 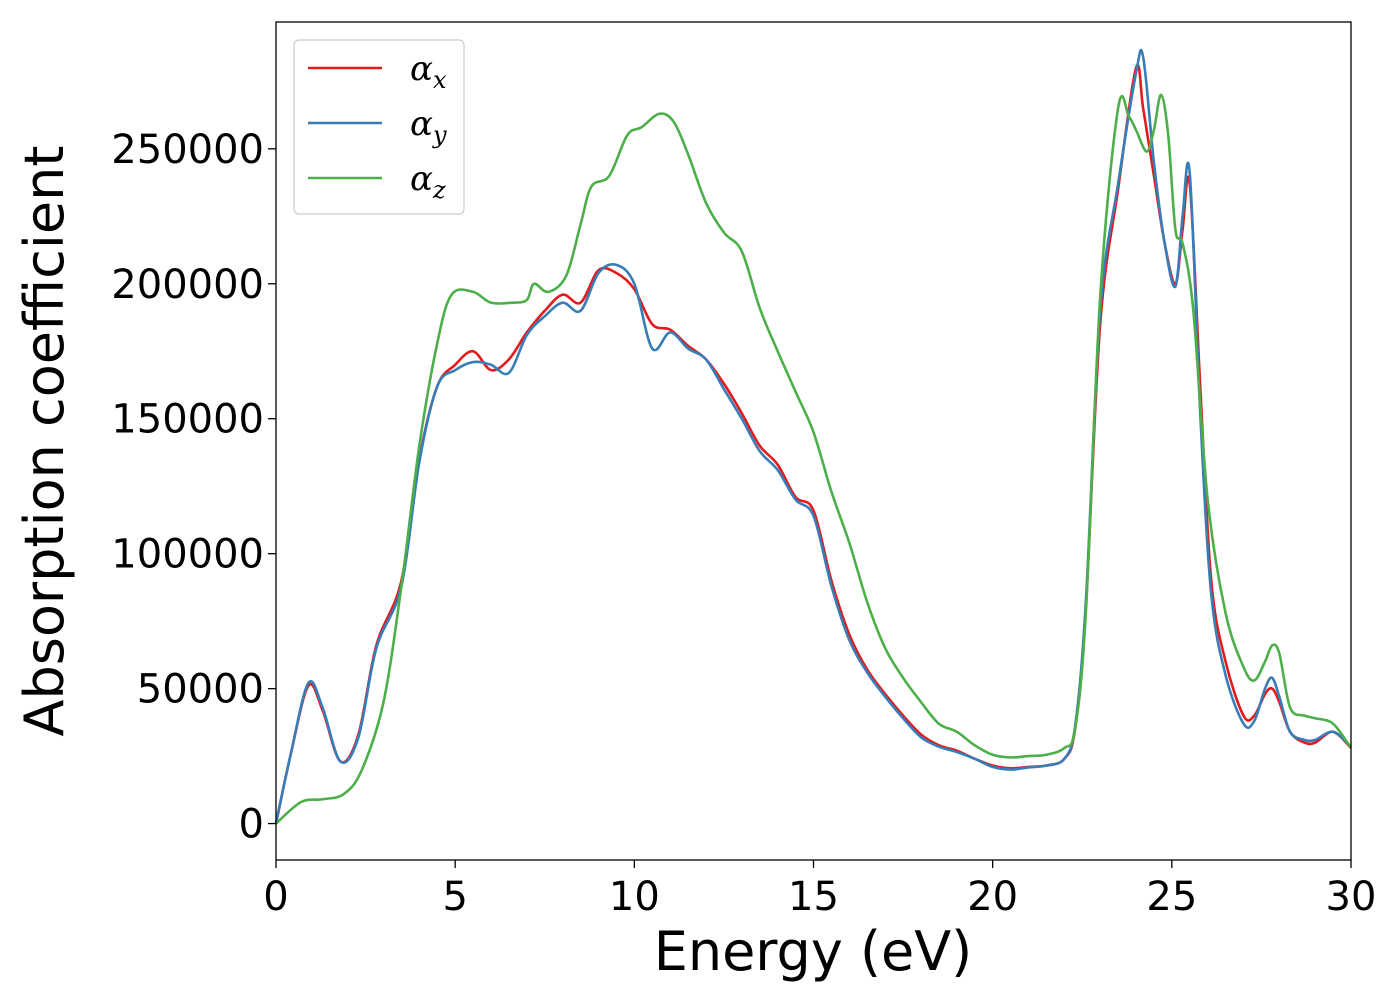 I want to click on x-tick-label: 10, so click(x=634, y=897).